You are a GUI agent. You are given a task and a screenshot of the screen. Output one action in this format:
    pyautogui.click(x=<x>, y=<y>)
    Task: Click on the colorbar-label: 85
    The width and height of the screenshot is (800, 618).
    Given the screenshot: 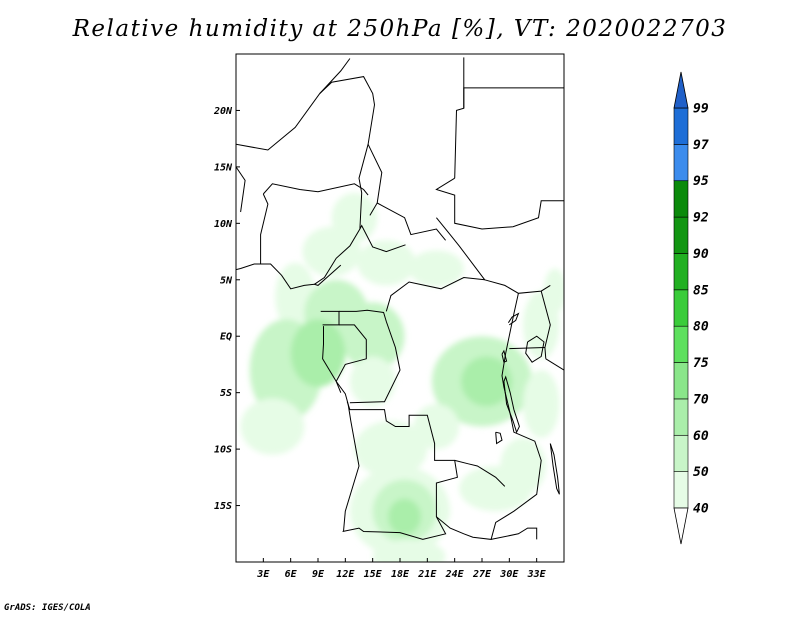 What is the action you would take?
    pyautogui.click(x=701, y=290)
    